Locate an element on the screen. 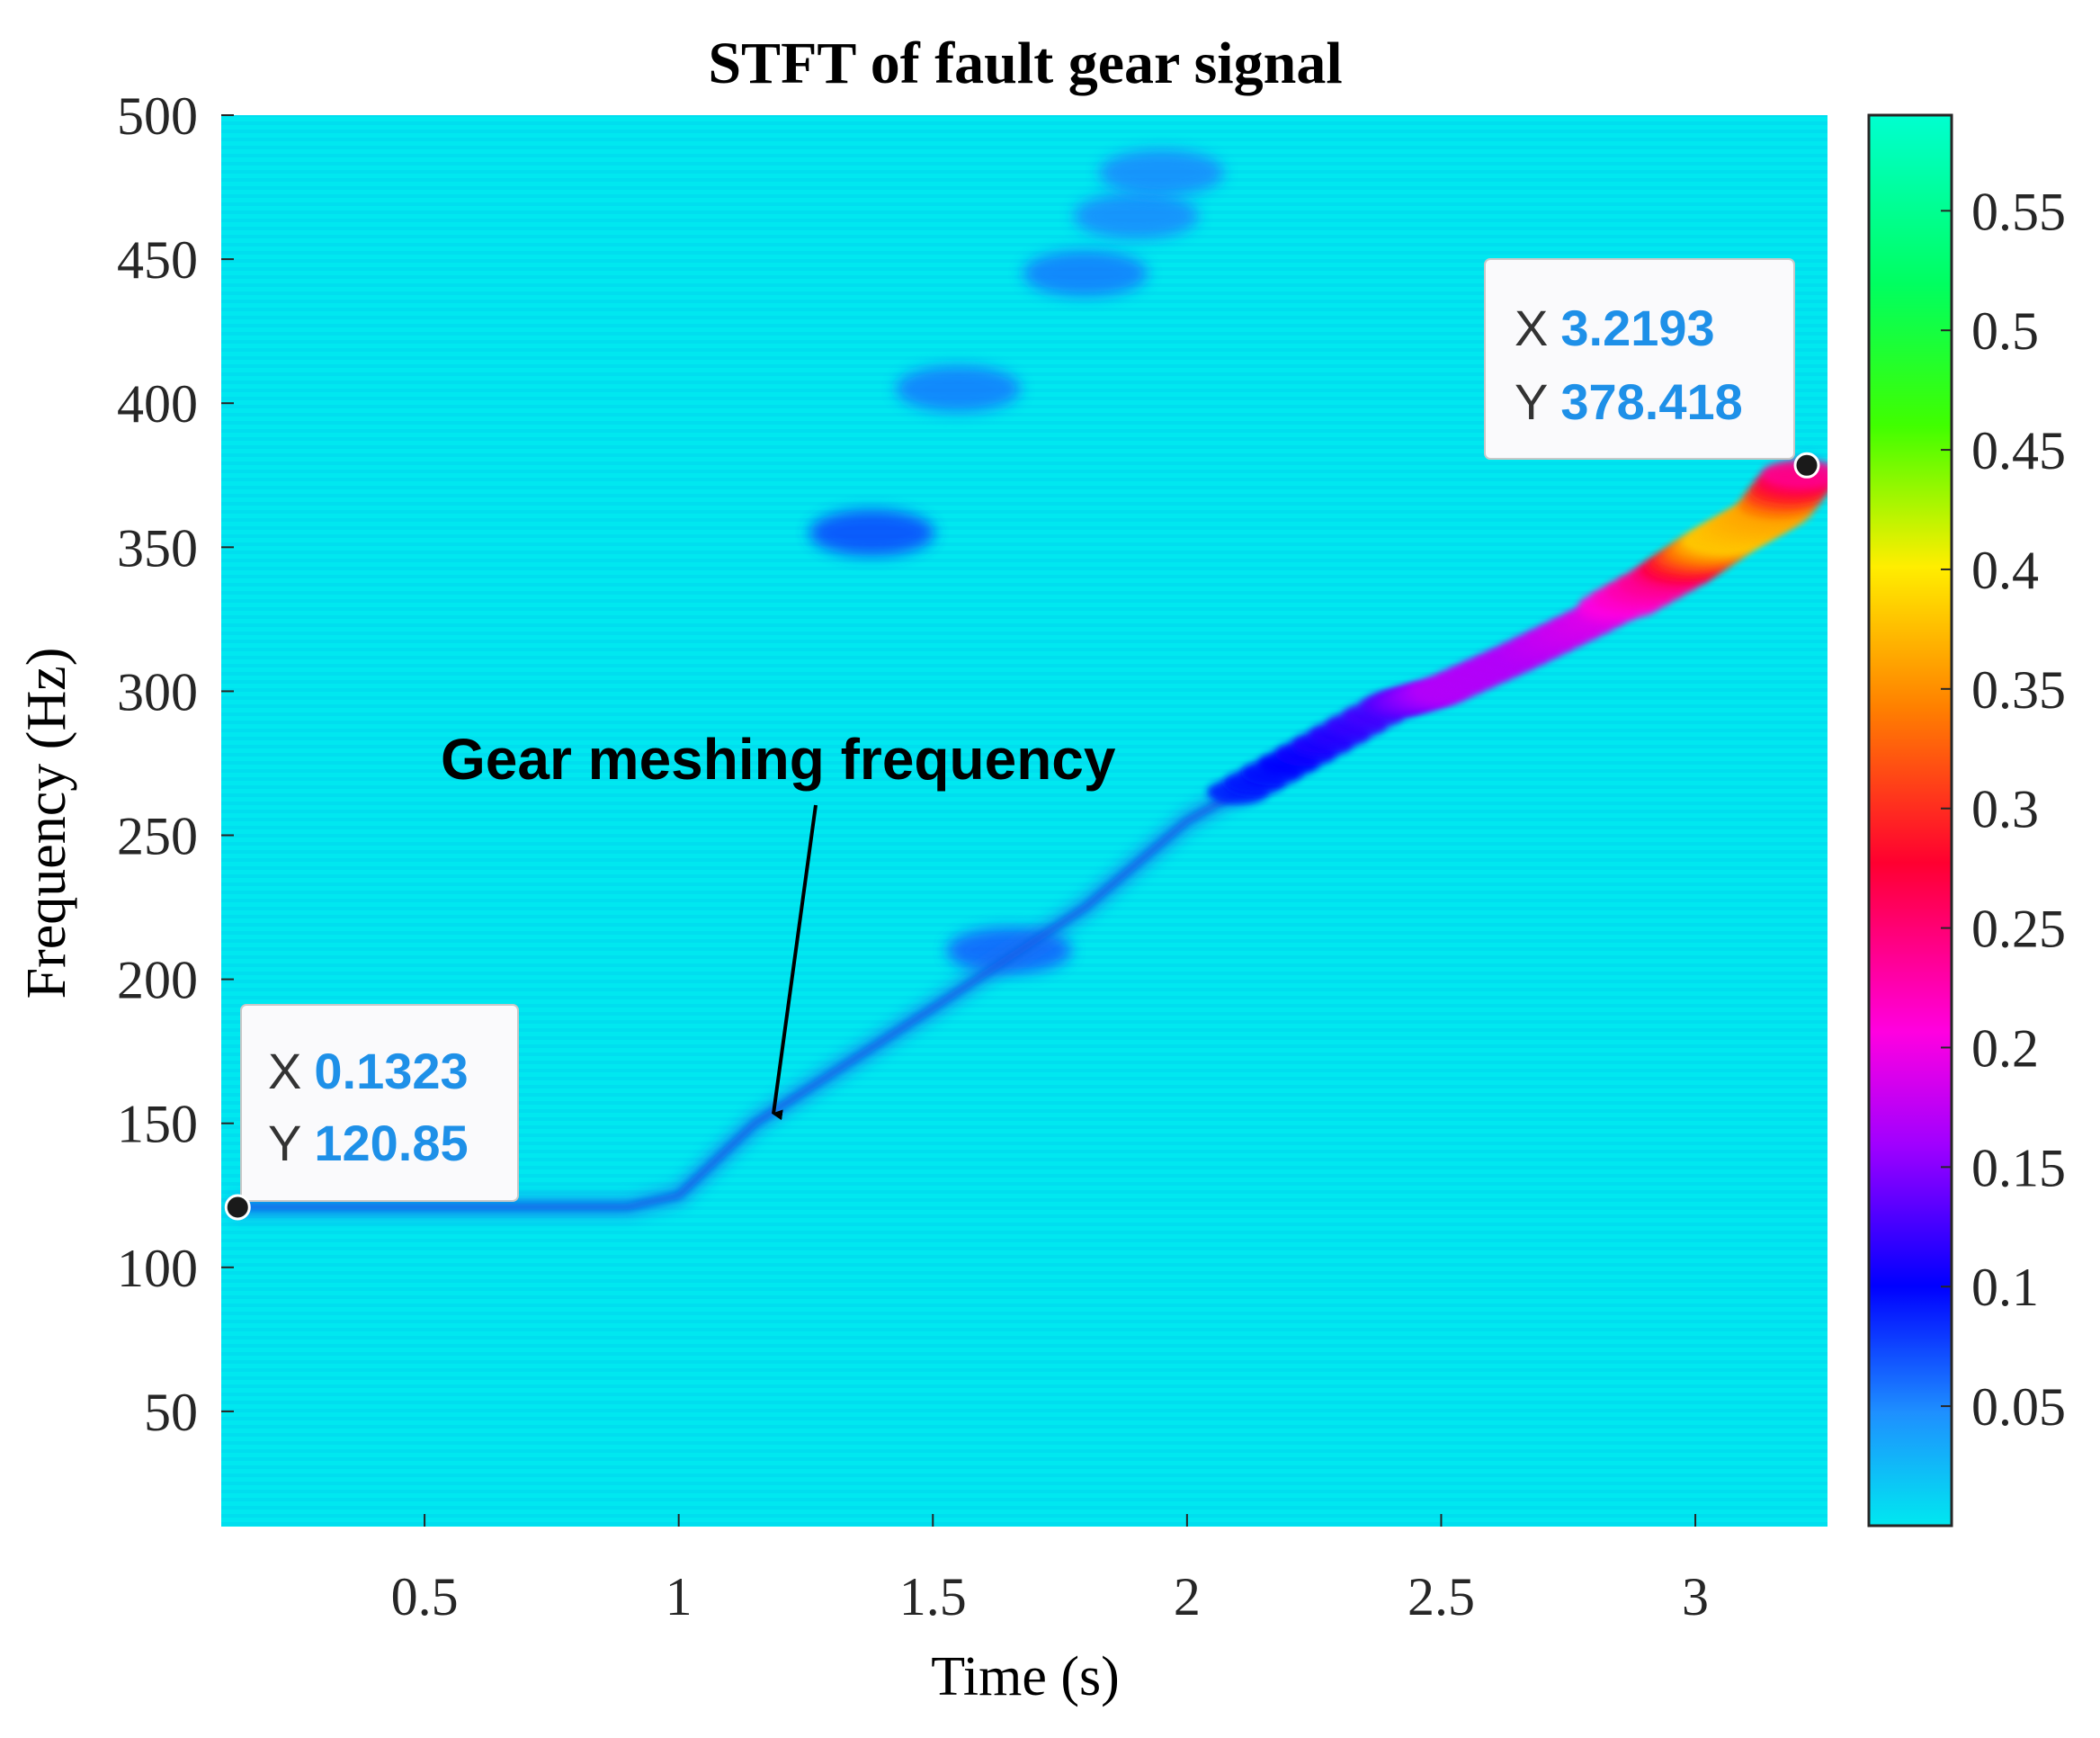 The width and height of the screenshot is (2100, 1738). colorbar: 0.05 0.1 0.15 0.2 0.25 0.3 0.35 0.4 0.45 0.5 0.55 is located at coordinates (1966, 820).